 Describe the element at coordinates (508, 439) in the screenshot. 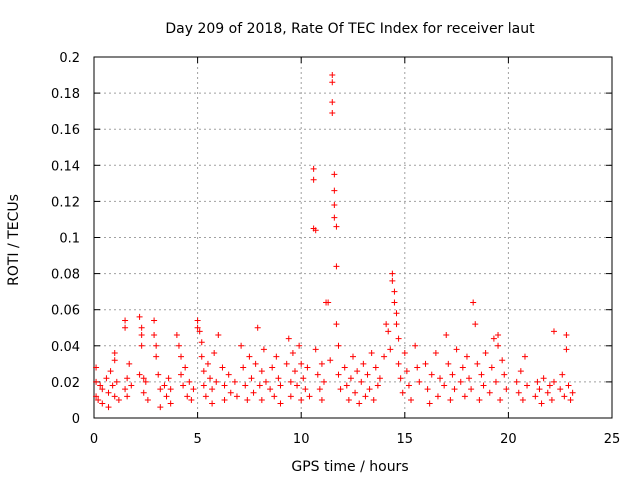

I see `x-tick-label: 20` at that location.